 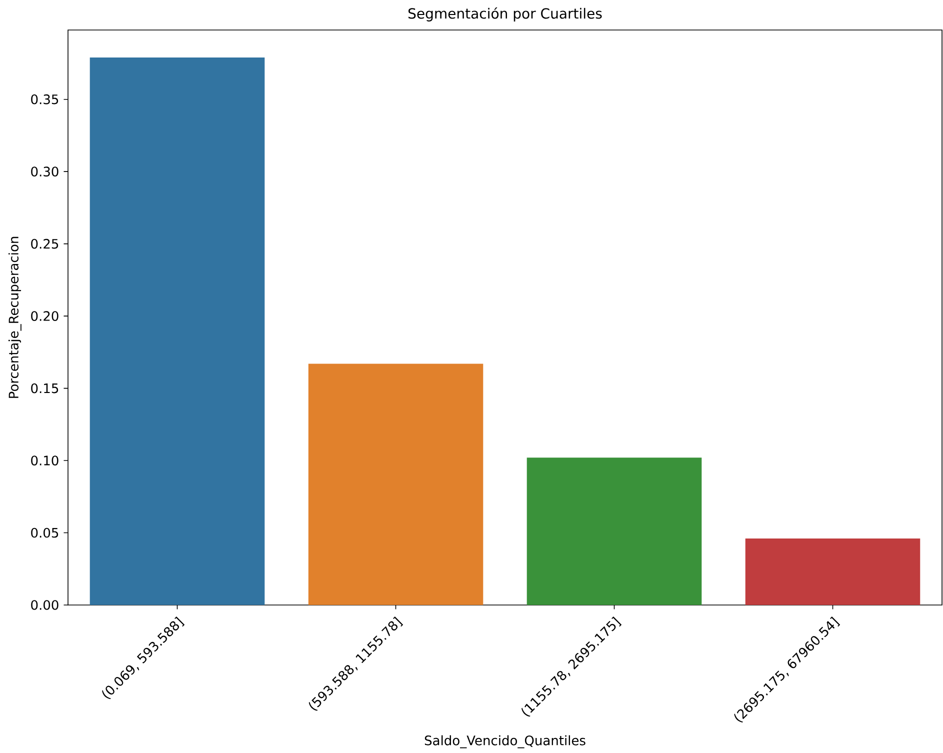 What do you see at coordinates (44, 533) in the screenshot?
I see `y-tick-label: 0.05` at bounding box center [44, 533].